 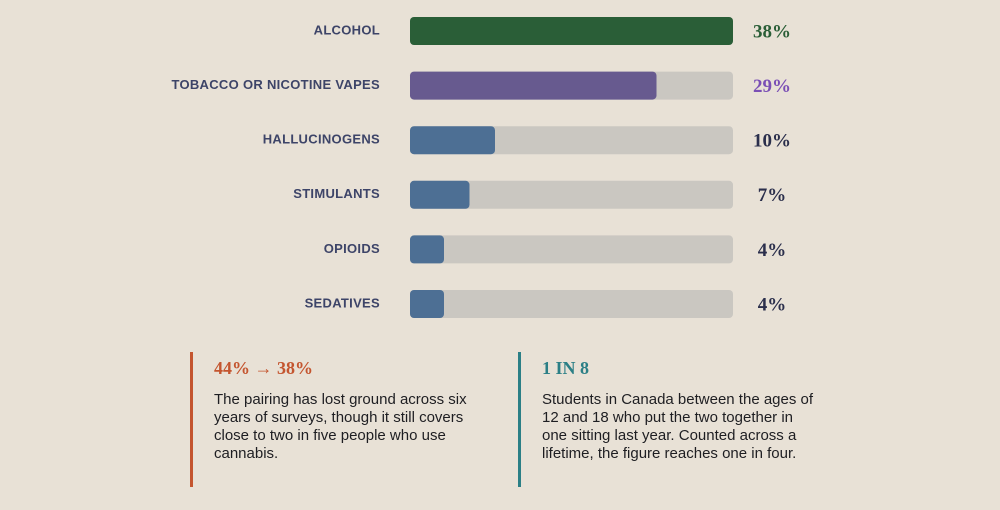 What do you see at coordinates (772, 31) in the screenshot?
I see `value-label: 38%` at bounding box center [772, 31].